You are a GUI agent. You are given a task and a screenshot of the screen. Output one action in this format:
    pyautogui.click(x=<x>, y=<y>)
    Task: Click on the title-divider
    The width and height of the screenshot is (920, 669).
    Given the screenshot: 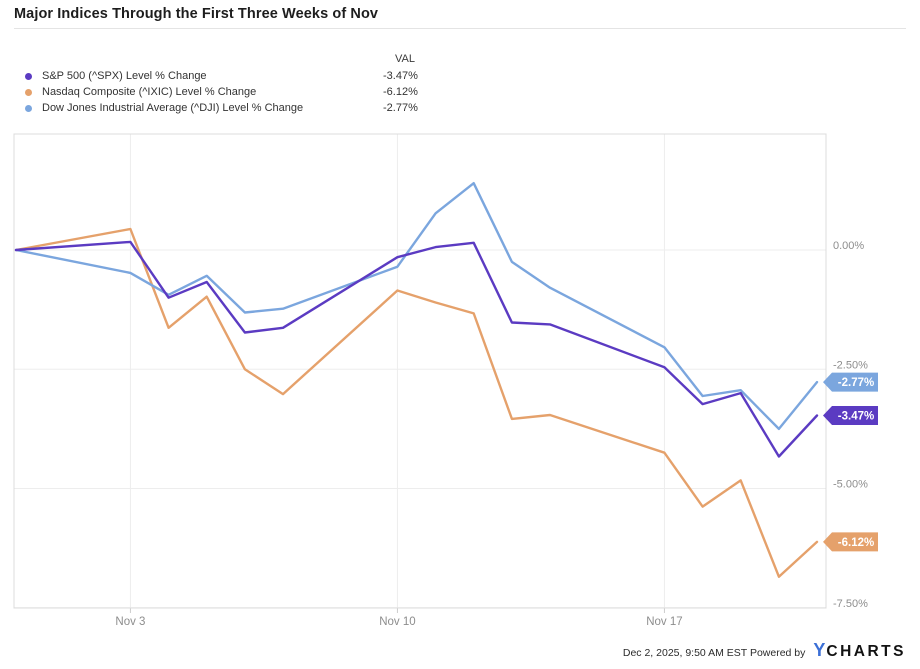 What is the action you would take?
    pyautogui.click(x=460, y=28)
    